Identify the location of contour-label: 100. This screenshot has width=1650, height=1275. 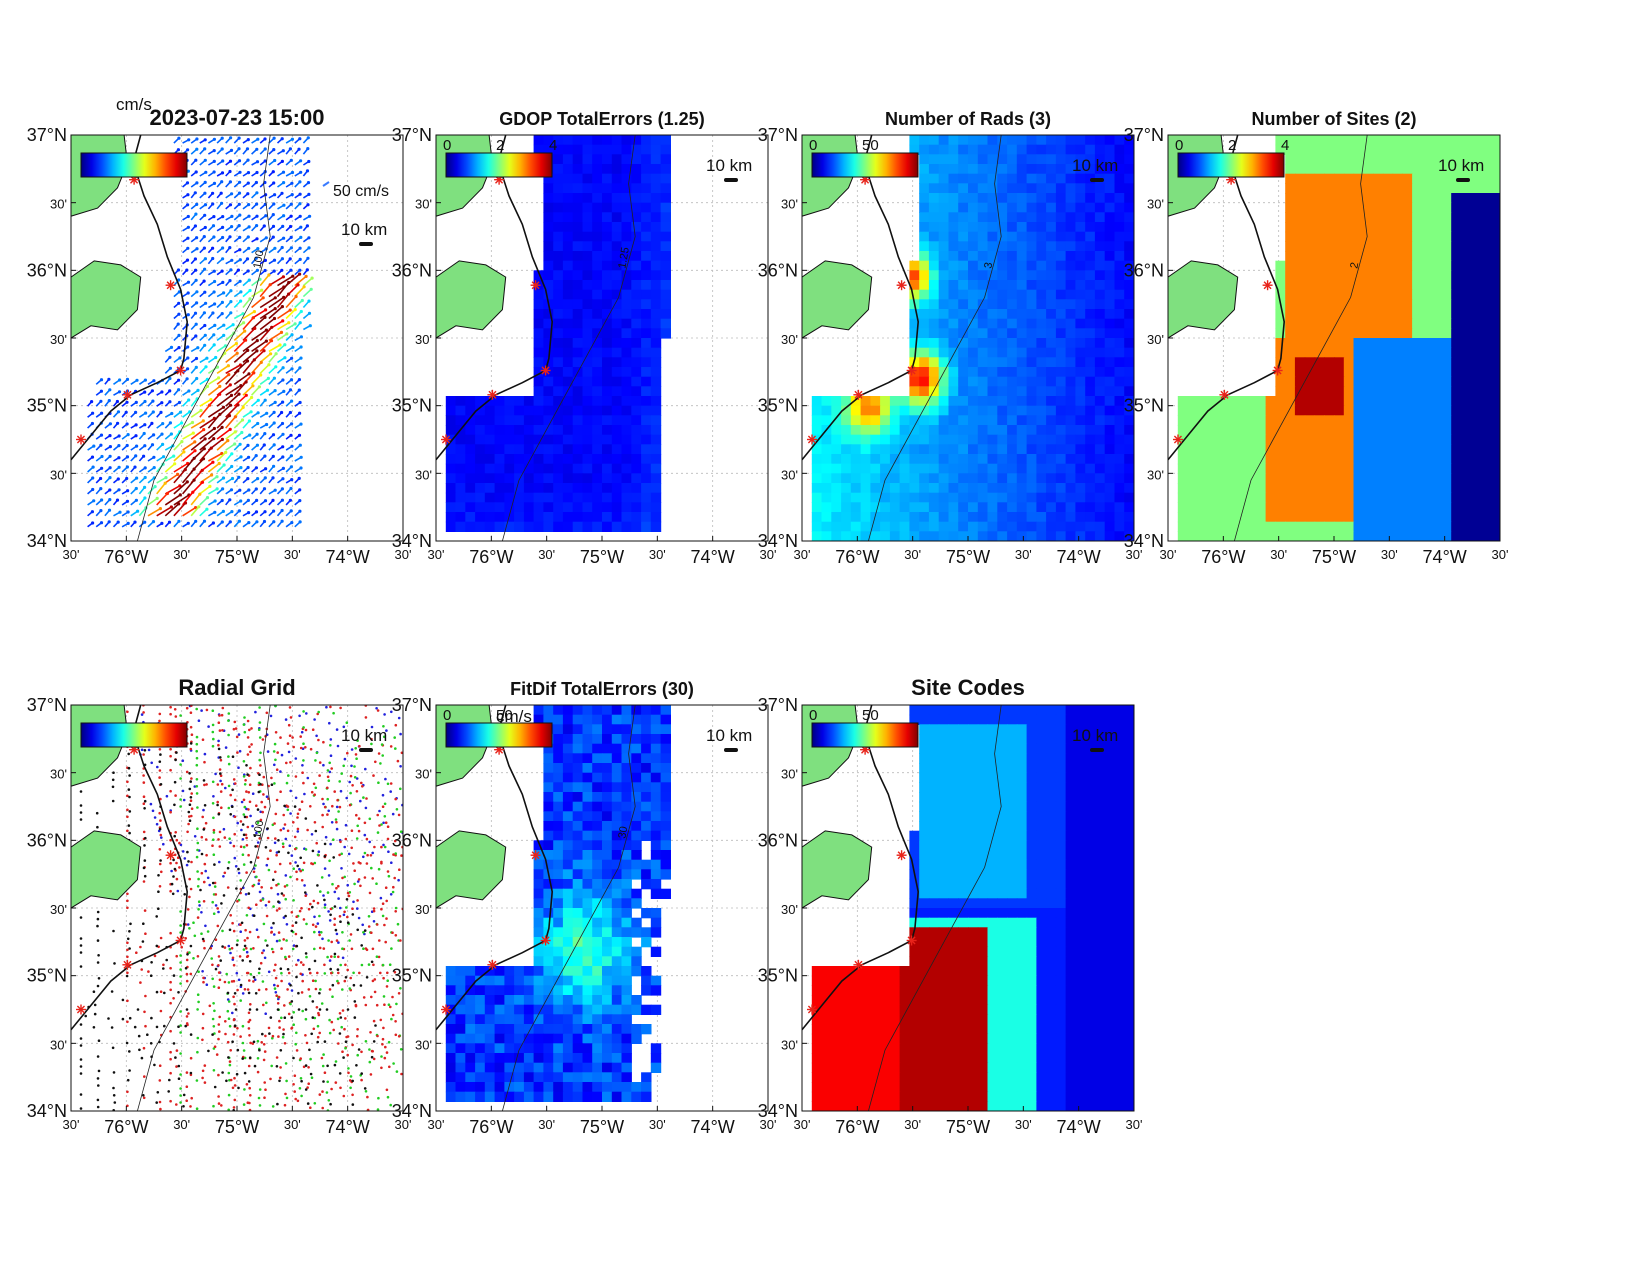
(258, 259).